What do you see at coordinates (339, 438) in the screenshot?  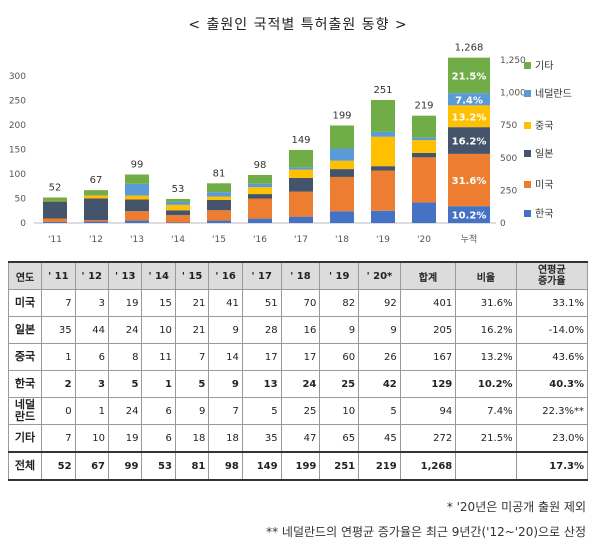 I see `table-cell: 65` at bounding box center [339, 438].